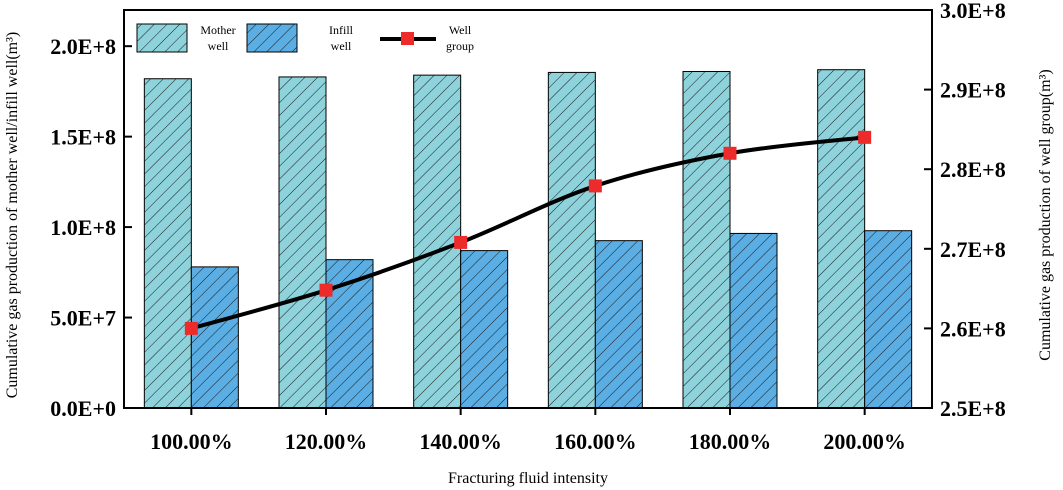  What do you see at coordinates (272, 38) in the screenshot?
I see `legend-infill-swatch-hatch` at bounding box center [272, 38].